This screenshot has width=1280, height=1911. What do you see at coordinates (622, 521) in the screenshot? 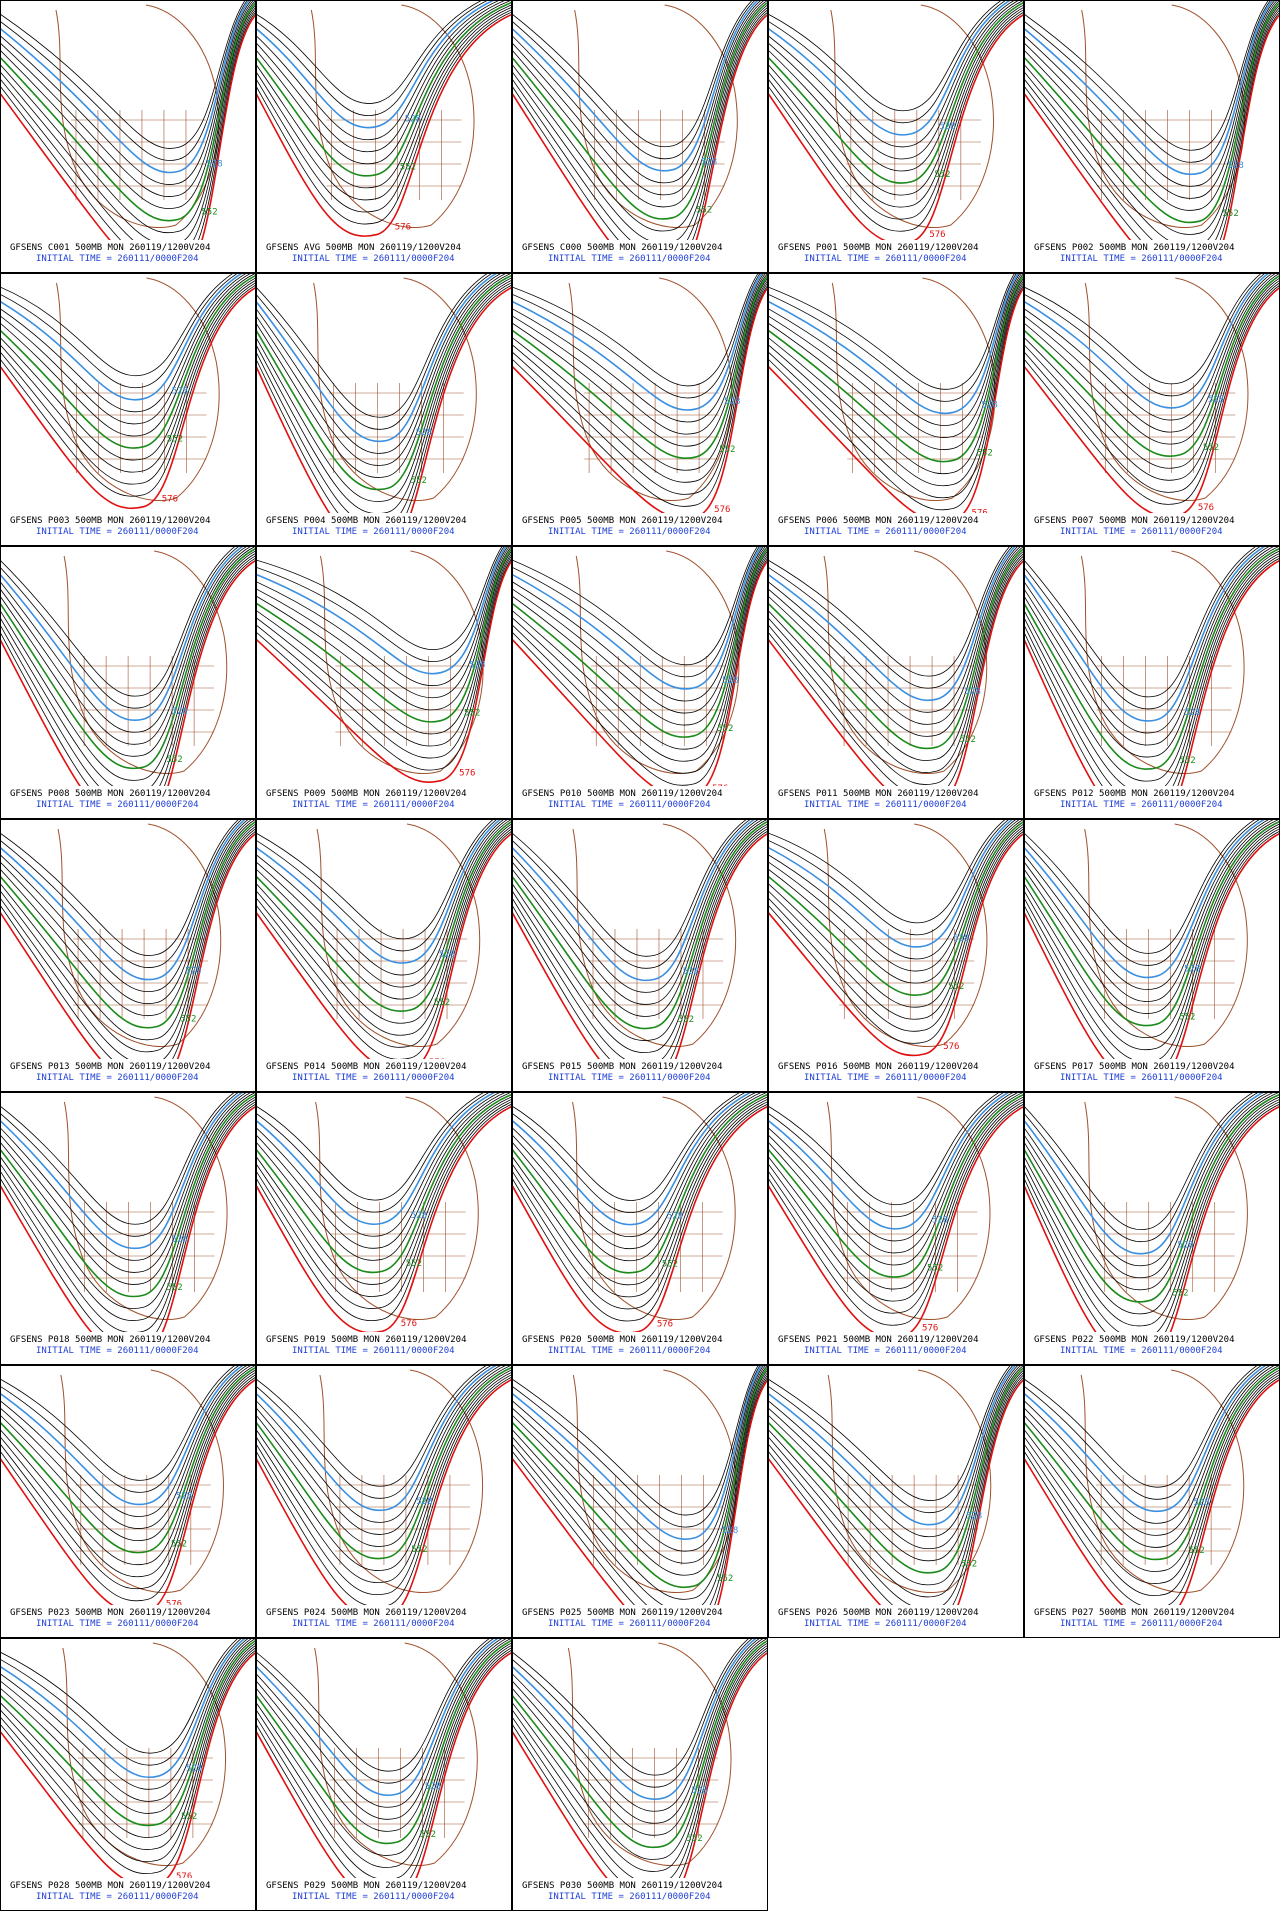
I see `panel-title: GFSENS P005 500MB MON 260119/1200V204` at bounding box center [622, 521].